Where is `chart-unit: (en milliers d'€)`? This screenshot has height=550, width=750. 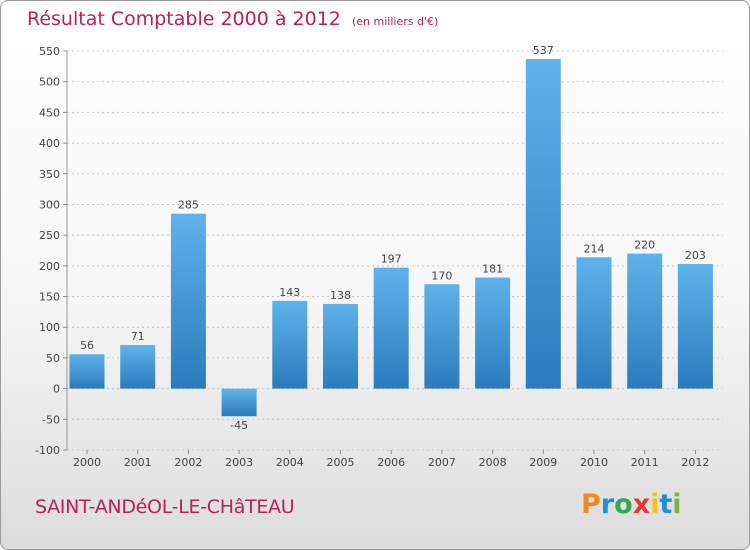 chart-unit: (en milliers d'€) is located at coordinates (395, 21).